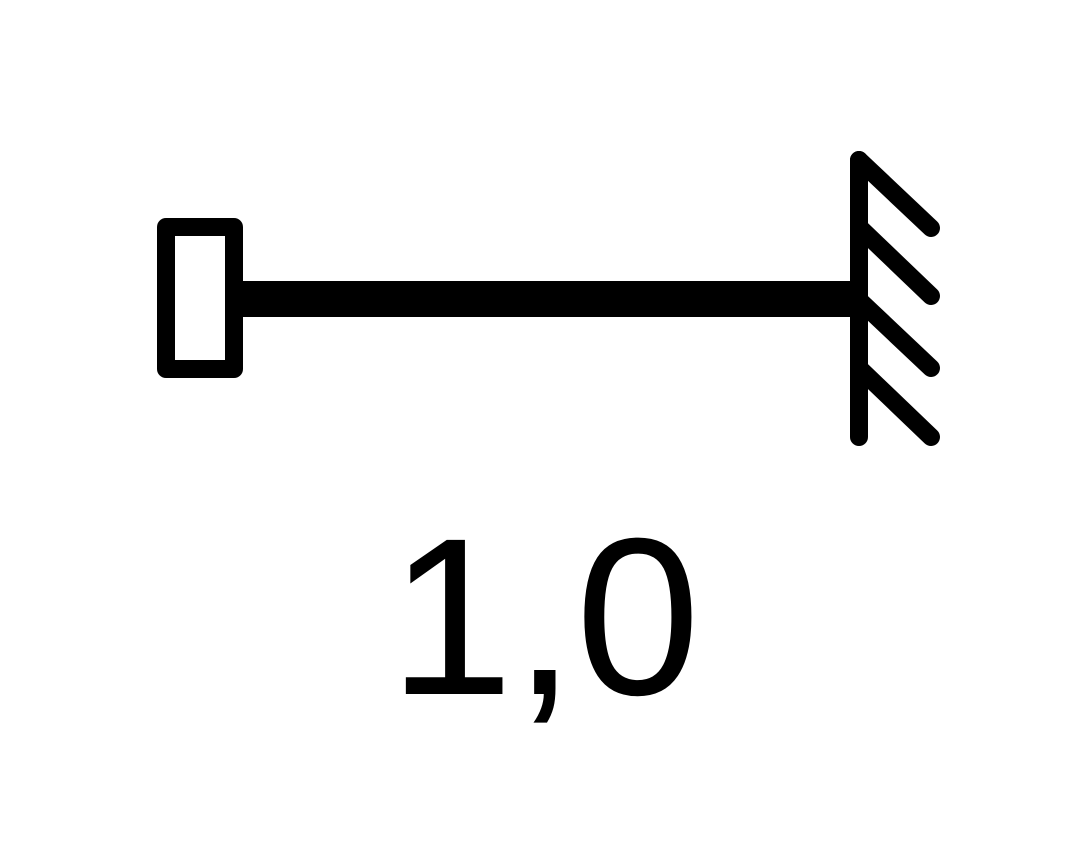  What do you see at coordinates (200, 298) in the screenshot?
I see `end-block` at bounding box center [200, 298].